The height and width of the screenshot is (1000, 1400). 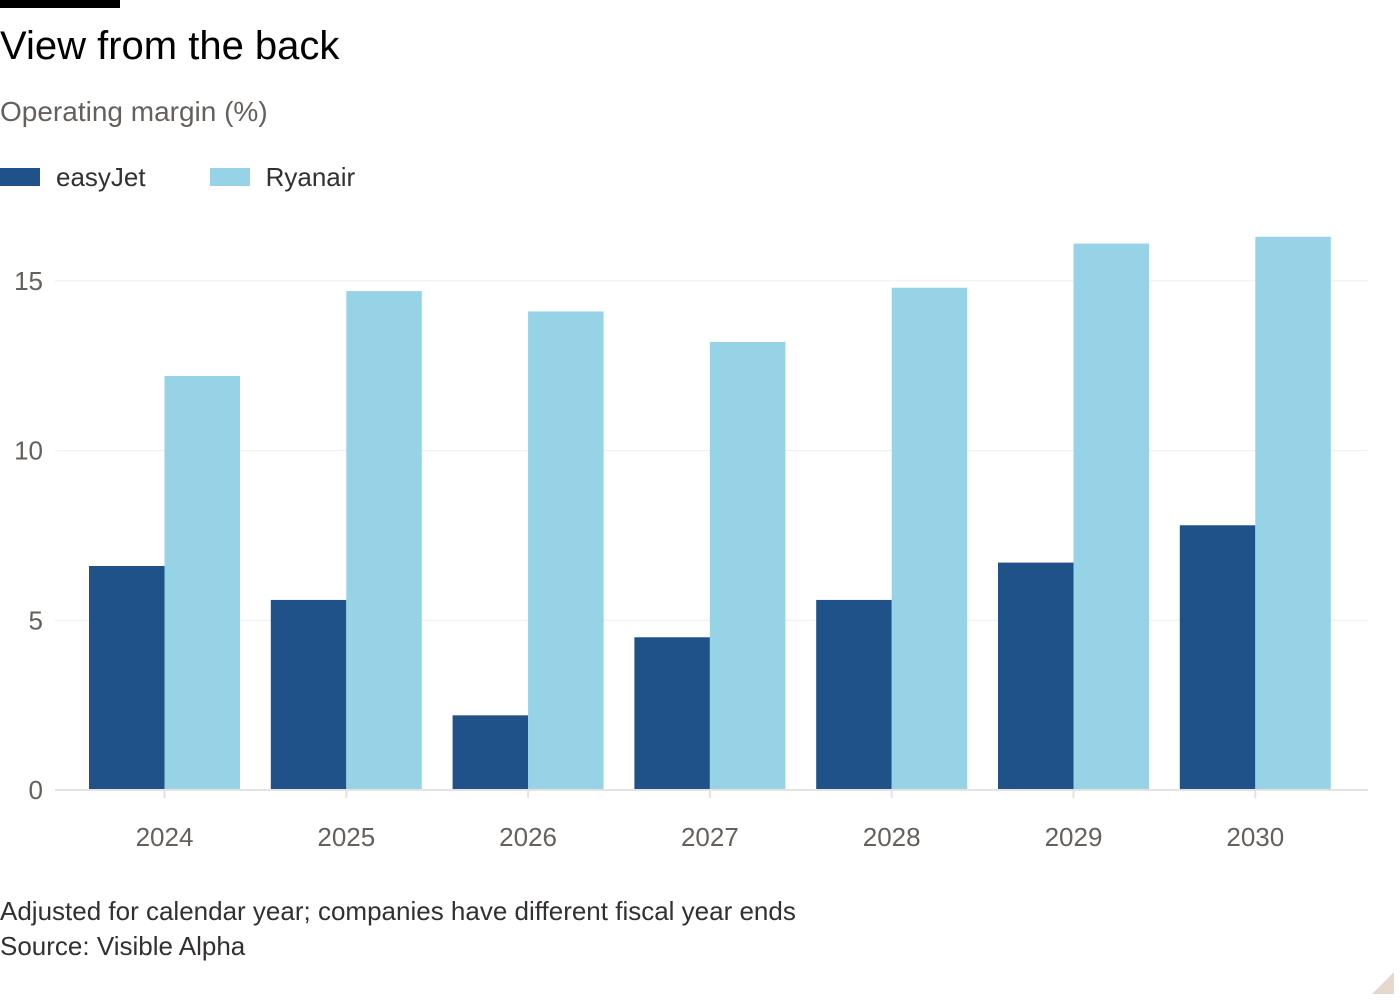 What do you see at coordinates (929, 538) in the screenshot?
I see `bar-ryanair-2028` at bounding box center [929, 538].